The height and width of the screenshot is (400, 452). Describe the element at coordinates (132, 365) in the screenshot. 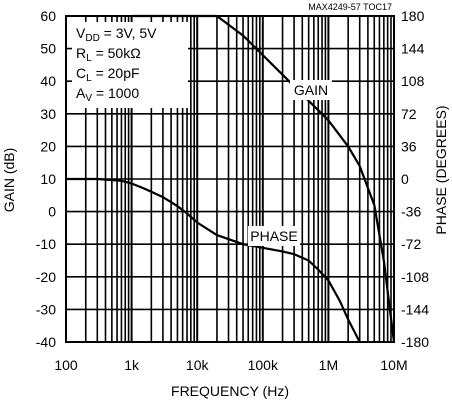

I see `x-tick-label: 1k` at that location.